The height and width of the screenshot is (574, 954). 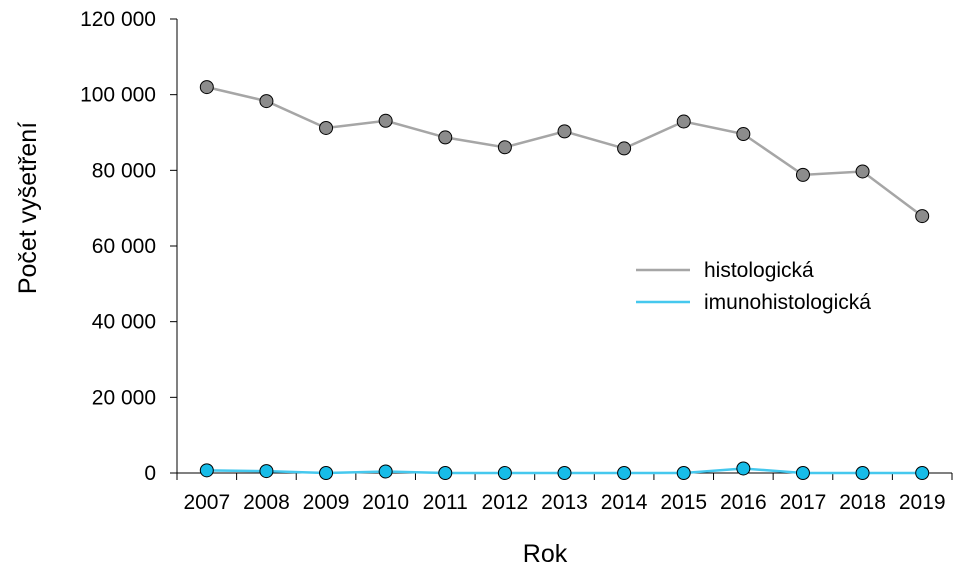 I want to click on x-tick-label: 2013, so click(x=564, y=502).